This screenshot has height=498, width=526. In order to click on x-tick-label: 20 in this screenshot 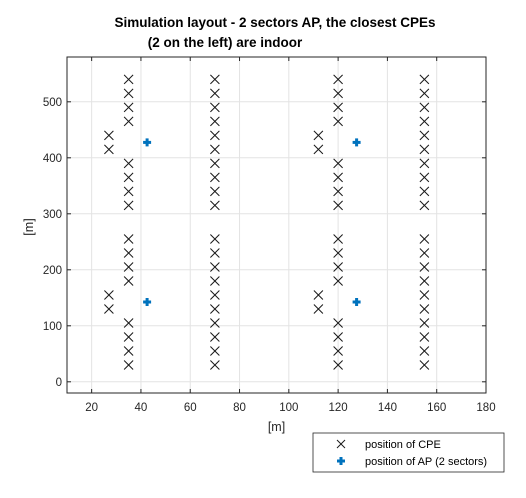, I will do `click(91, 408)`.